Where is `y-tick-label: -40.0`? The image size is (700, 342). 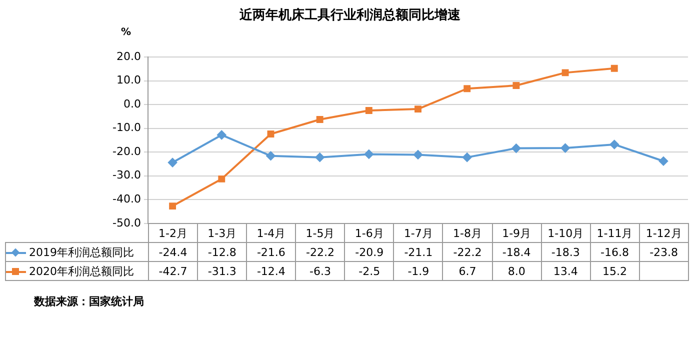 y-tick-label: -40.0 is located at coordinates (126, 199).